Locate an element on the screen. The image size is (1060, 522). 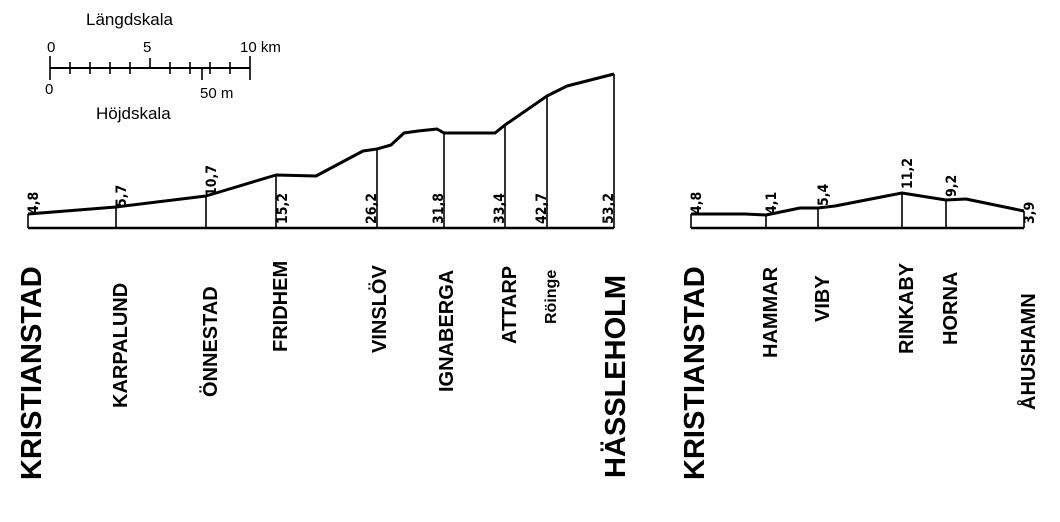
station-name: RINKABY is located at coordinates (907, 308).